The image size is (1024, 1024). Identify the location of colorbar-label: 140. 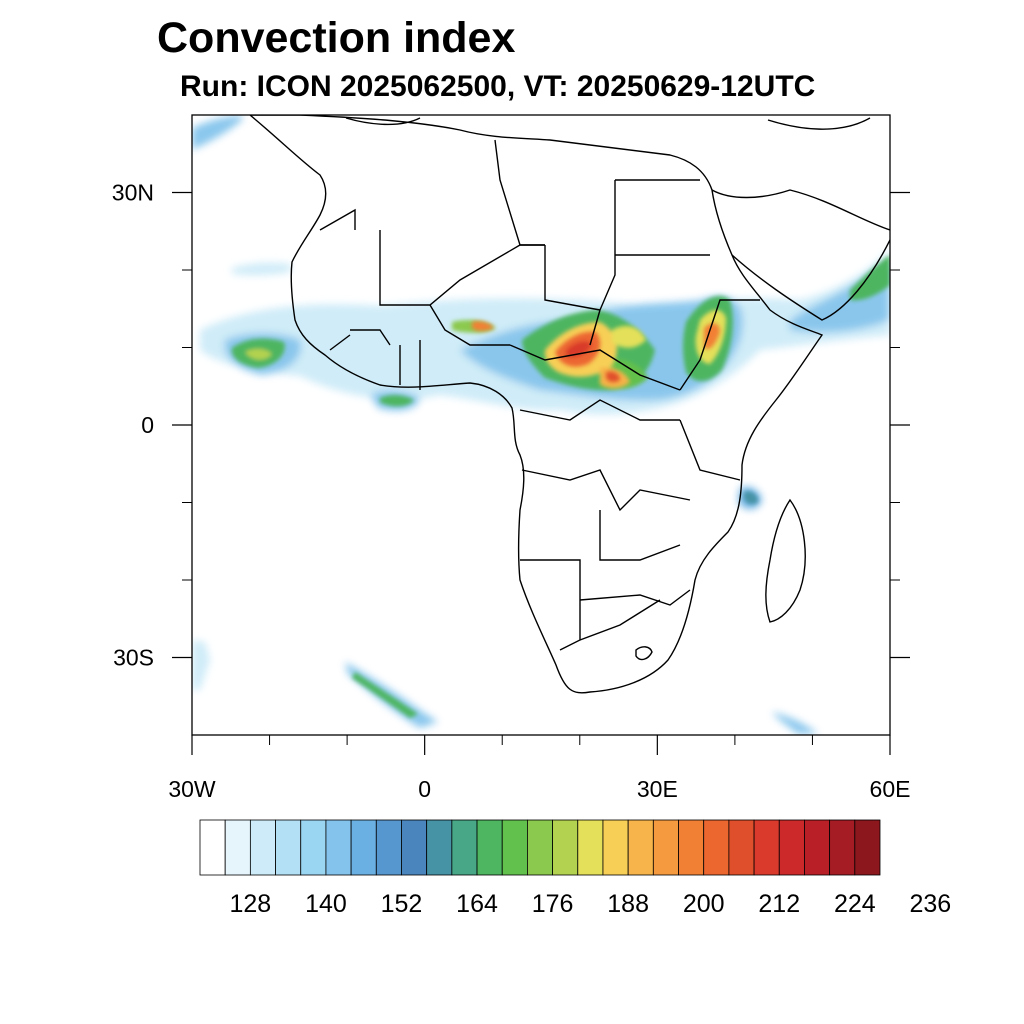
(326, 904).